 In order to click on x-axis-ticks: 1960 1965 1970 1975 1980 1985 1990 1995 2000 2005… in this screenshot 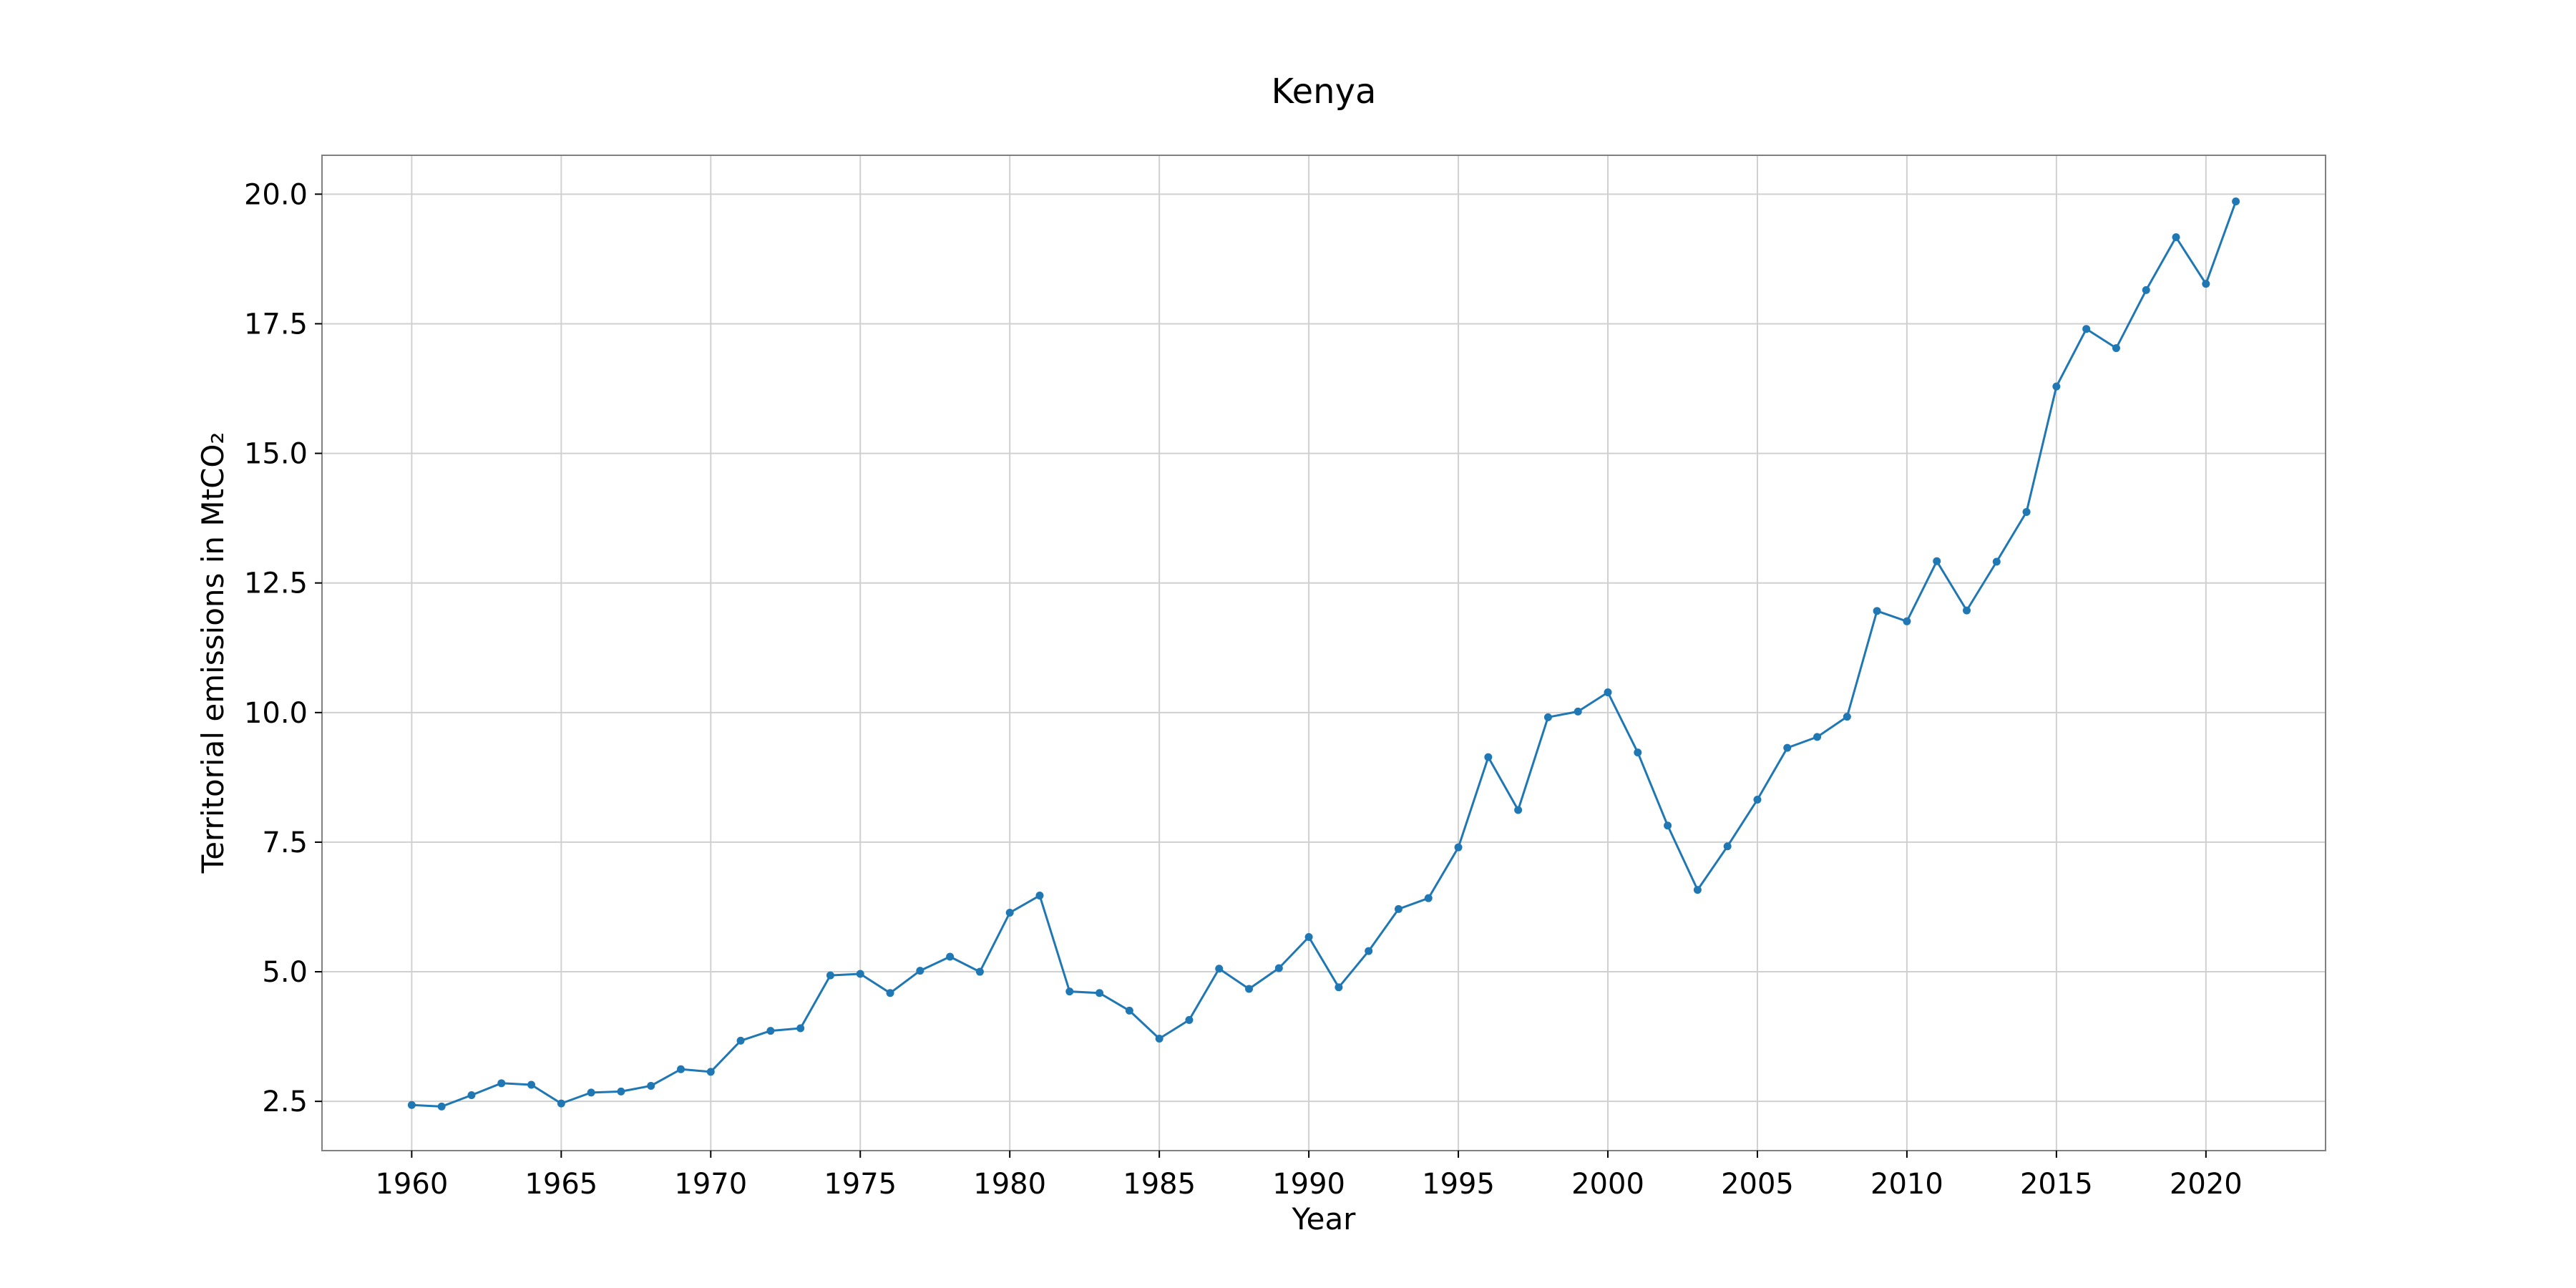, I will do `click(1309, 1176)`.